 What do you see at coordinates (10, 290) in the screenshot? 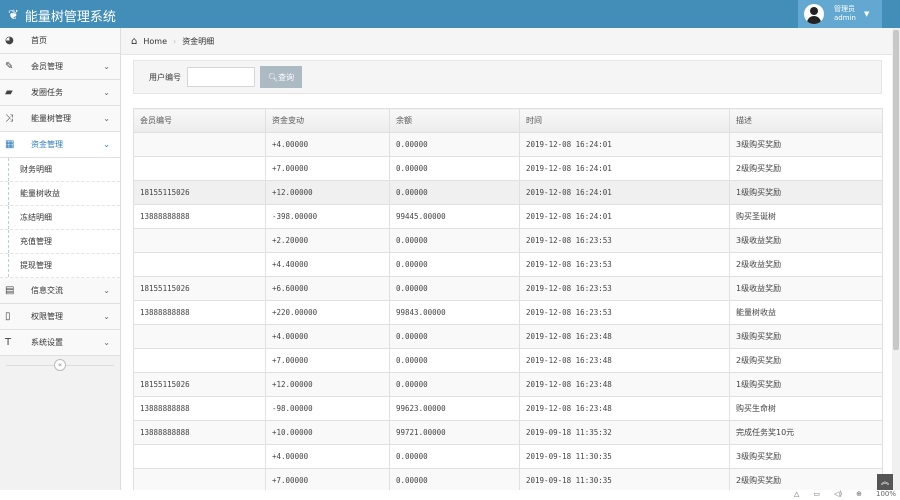
I see `list-icon: ▤` at bounding box center [10, 290].